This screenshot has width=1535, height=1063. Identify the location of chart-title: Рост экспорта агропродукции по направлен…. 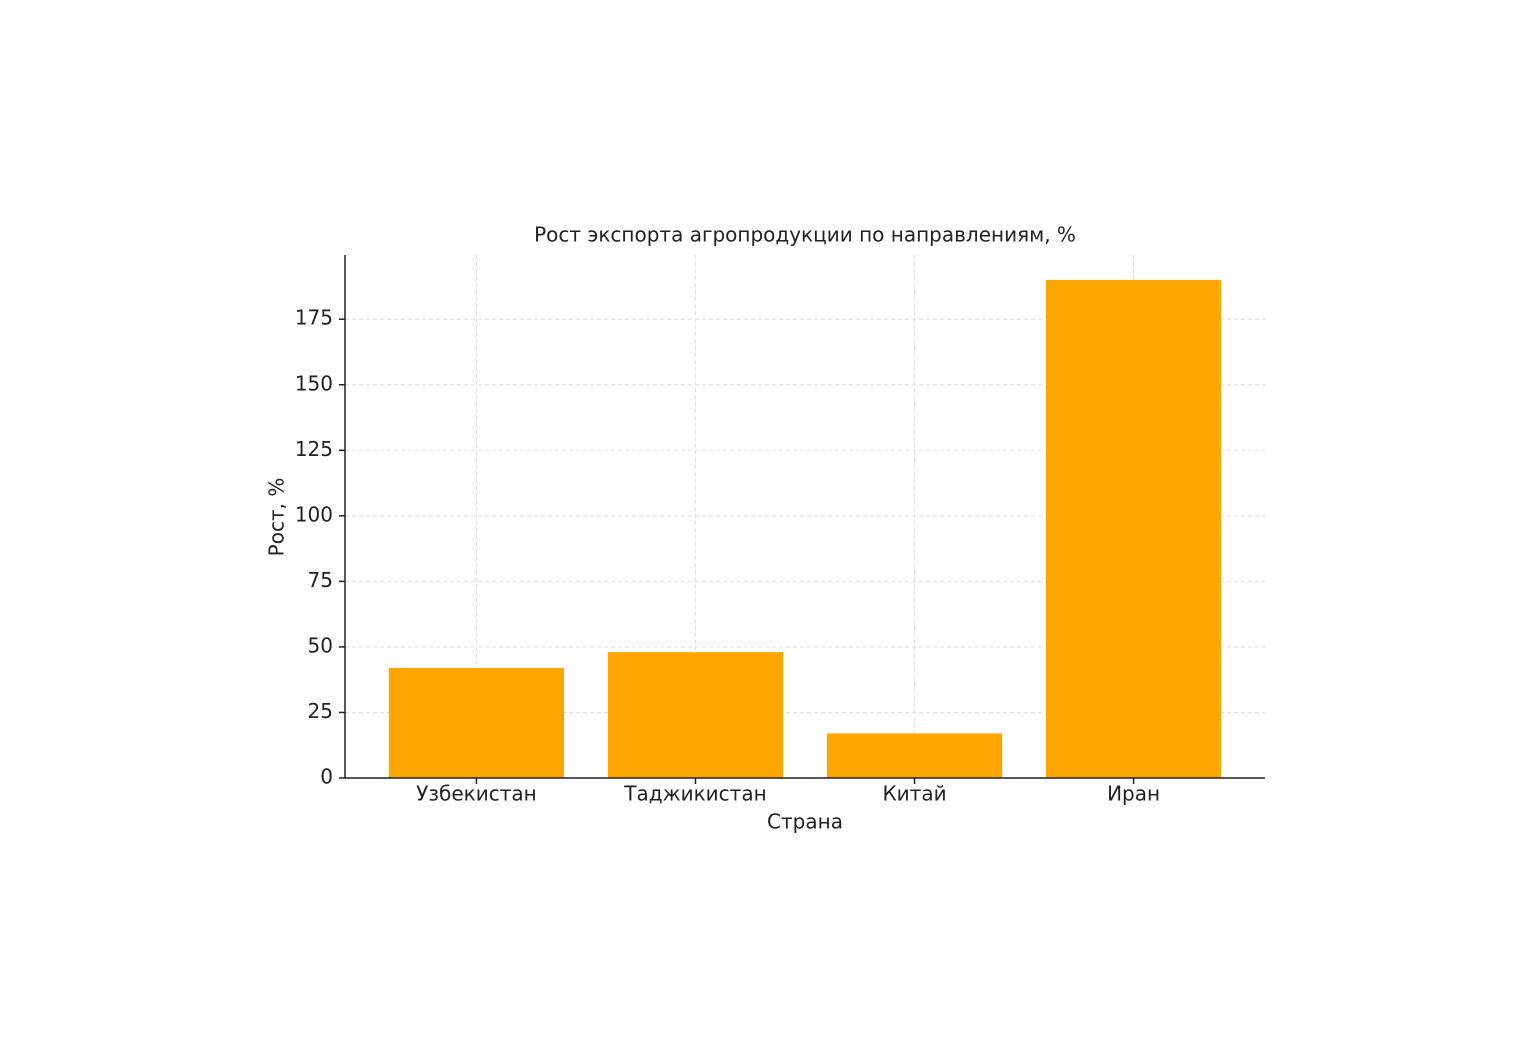
(805, 235).